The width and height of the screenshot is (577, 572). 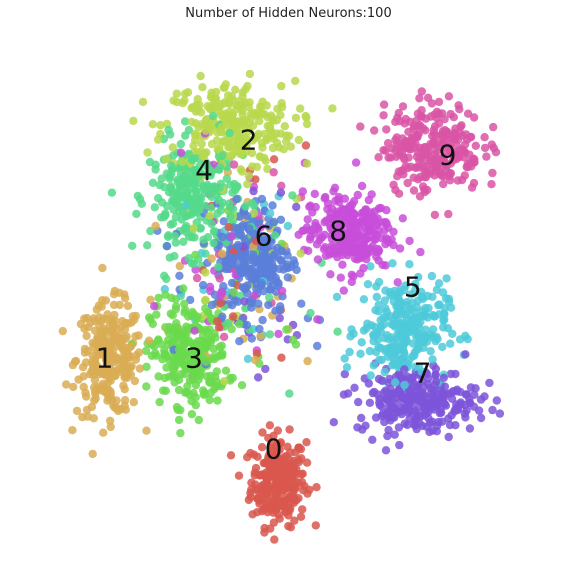 I want to click on cluster-label-7: 7, so click(x=423, y=373).